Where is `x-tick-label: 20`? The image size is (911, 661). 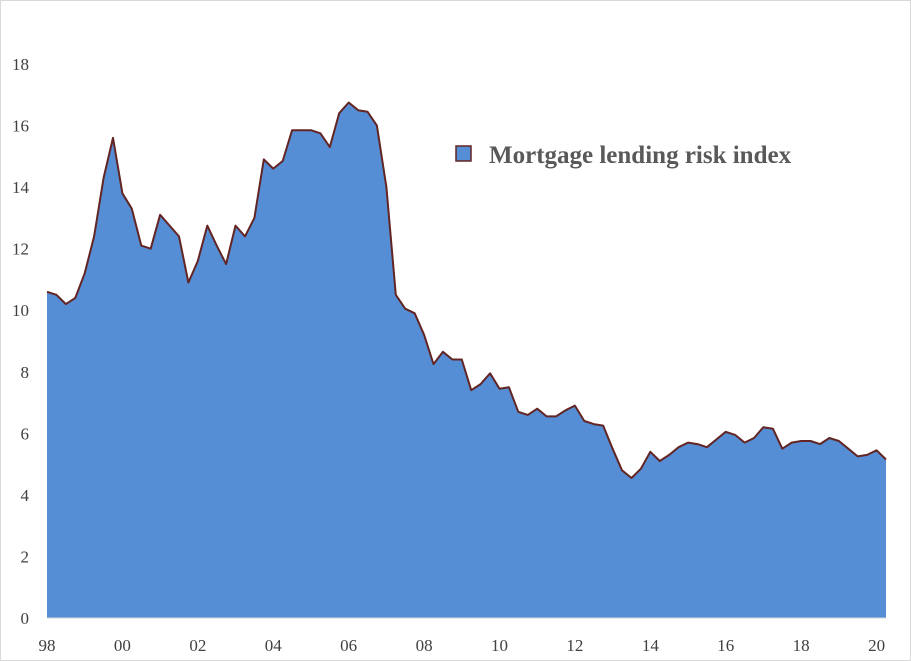
x-tick-label: 20 is located at coordinates (876, 645).